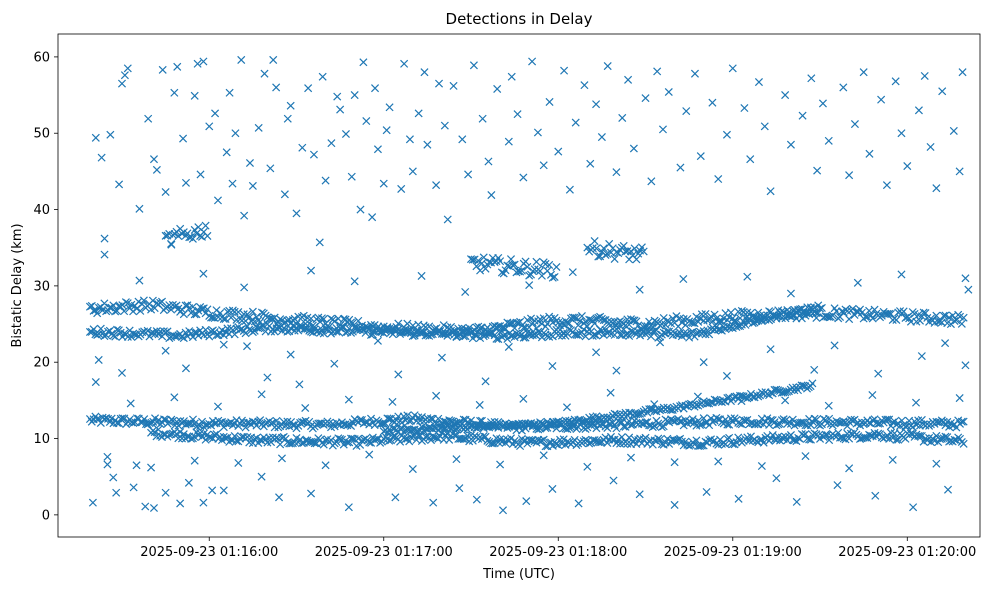 Image resolution: width=989 pixels, height=590 pixels. I want to click on x-tick-label: 2025-09-23 01:17:00, so click(384, 552).